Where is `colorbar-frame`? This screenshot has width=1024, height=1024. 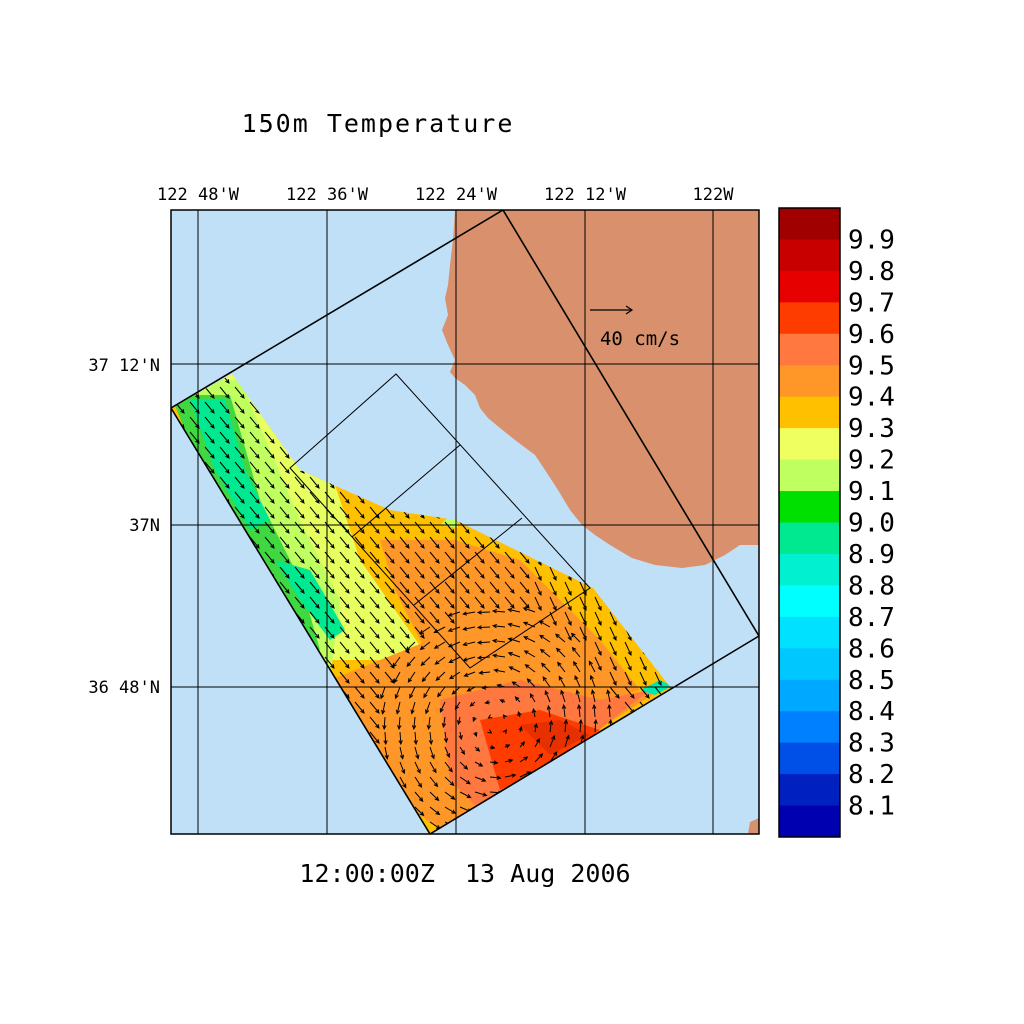 colorbar-frame is located at coordinates (809, 522).